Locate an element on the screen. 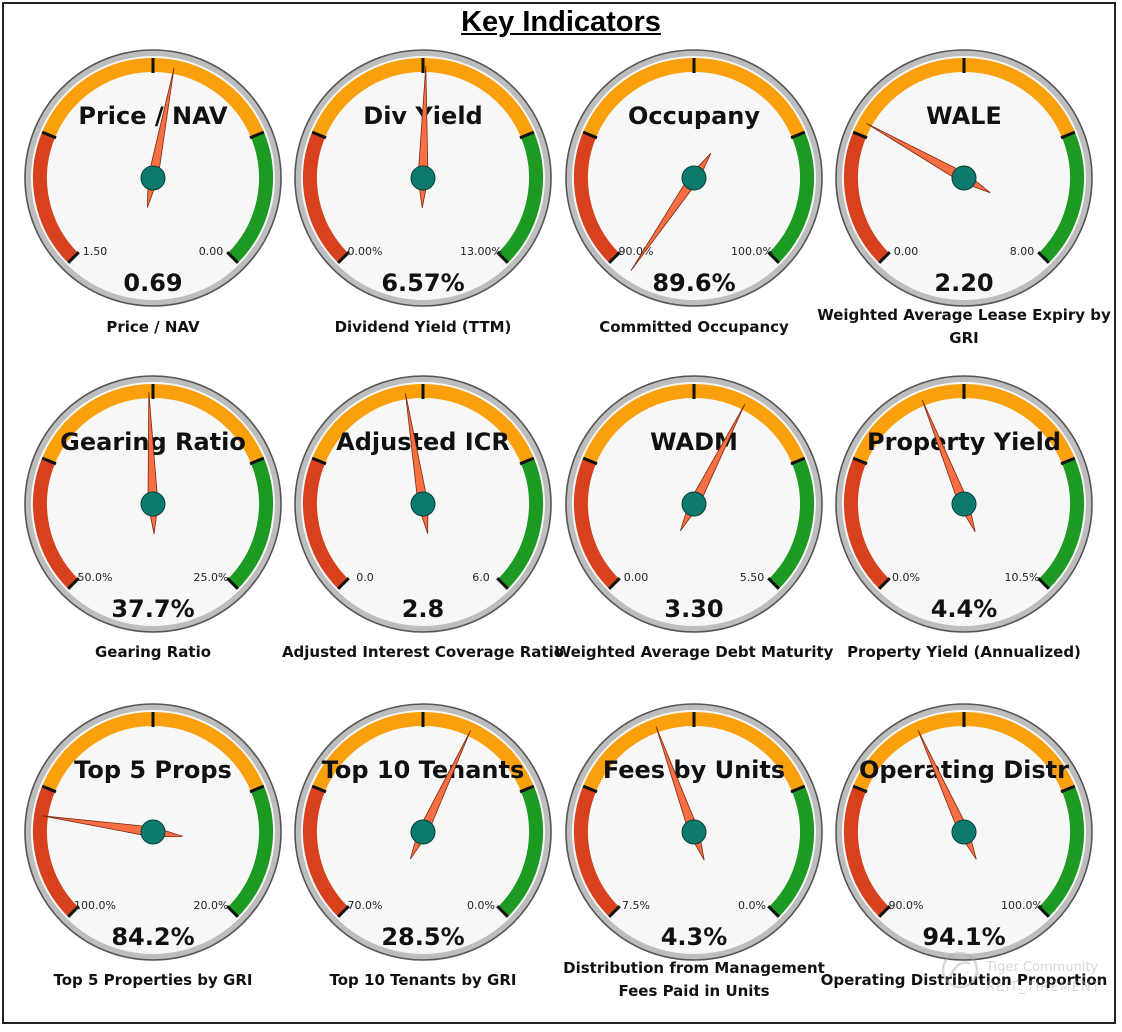 The width and height of the screenshot is (1122, 1032). gauge-value: 89.6% is located at coordinates (693, 283).